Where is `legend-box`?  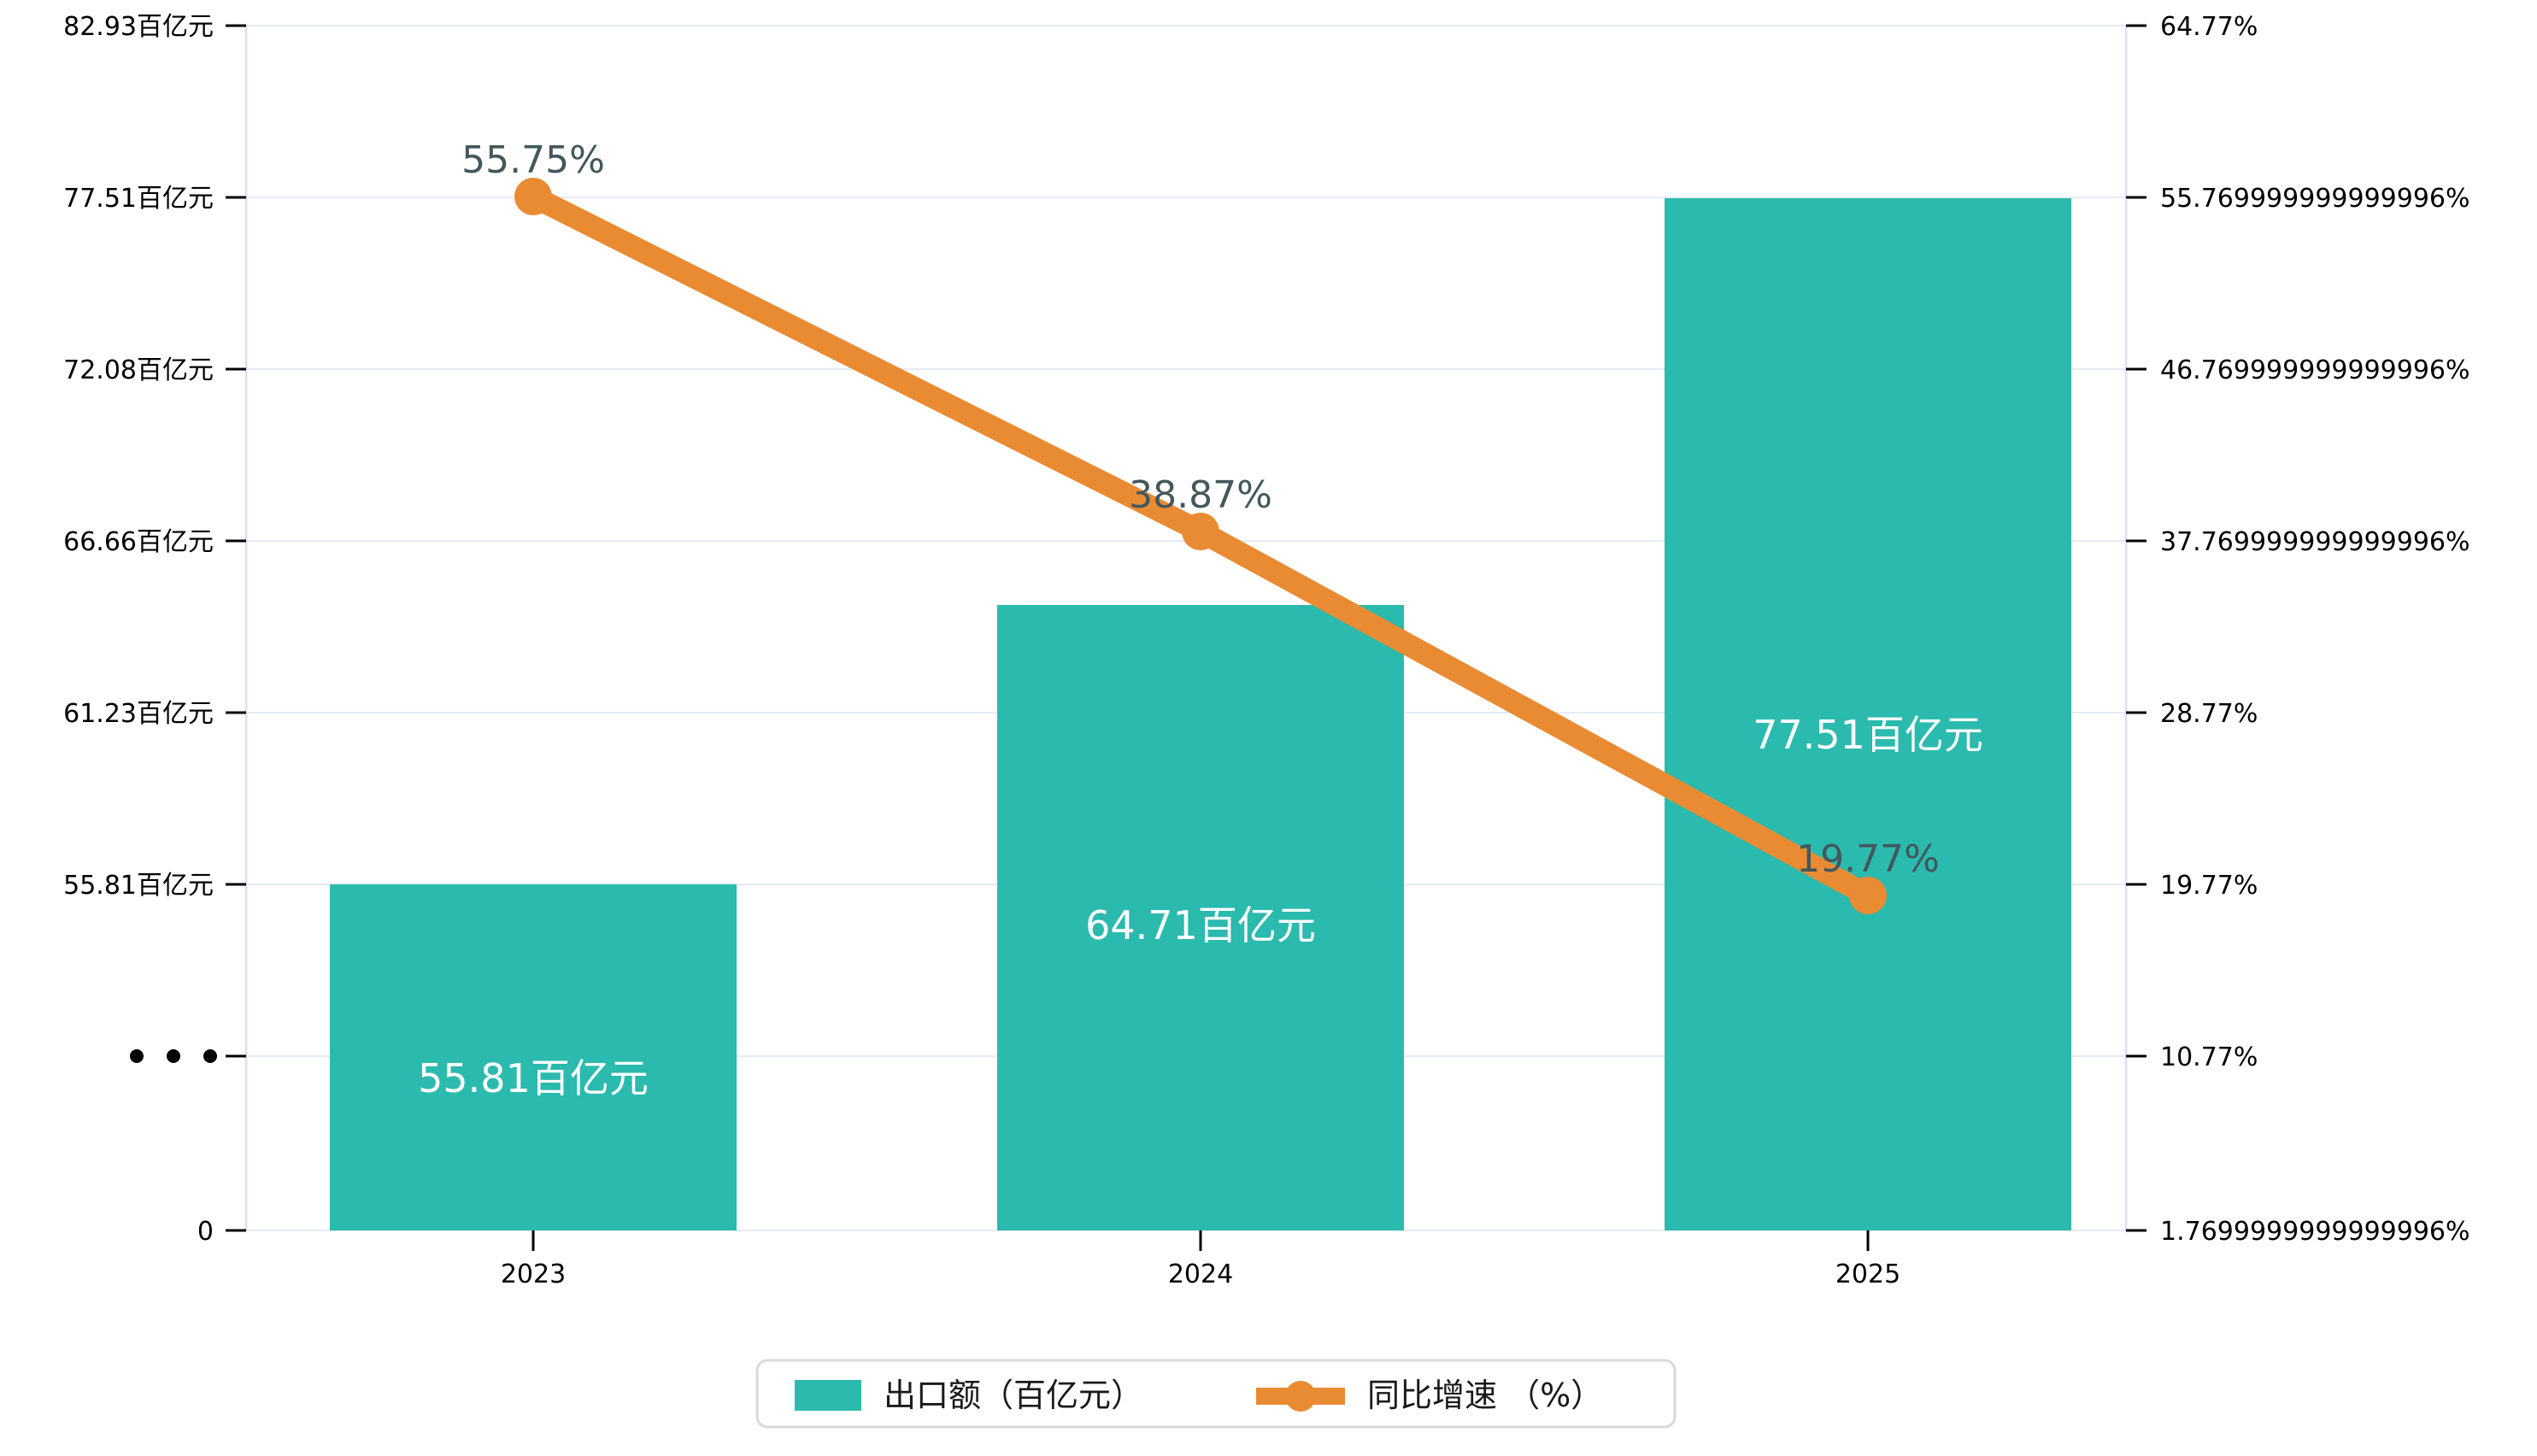 legend-box is located at coordinates (1216, 1394).